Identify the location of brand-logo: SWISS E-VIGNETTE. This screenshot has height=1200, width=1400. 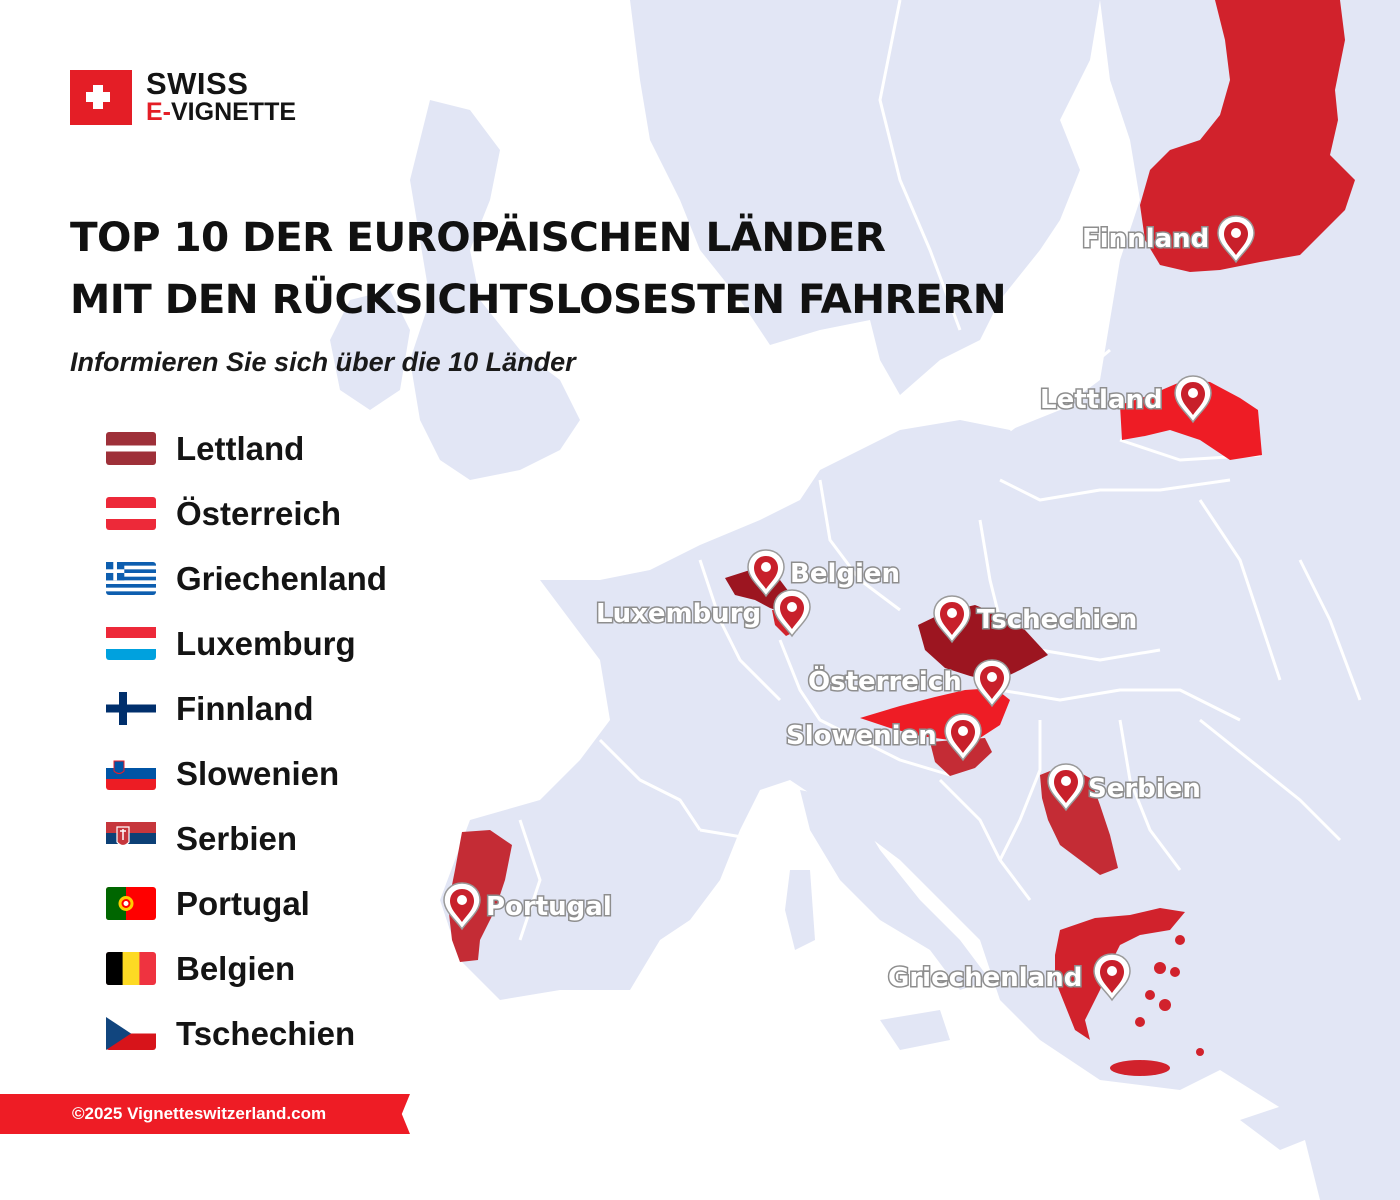
(200, 97).